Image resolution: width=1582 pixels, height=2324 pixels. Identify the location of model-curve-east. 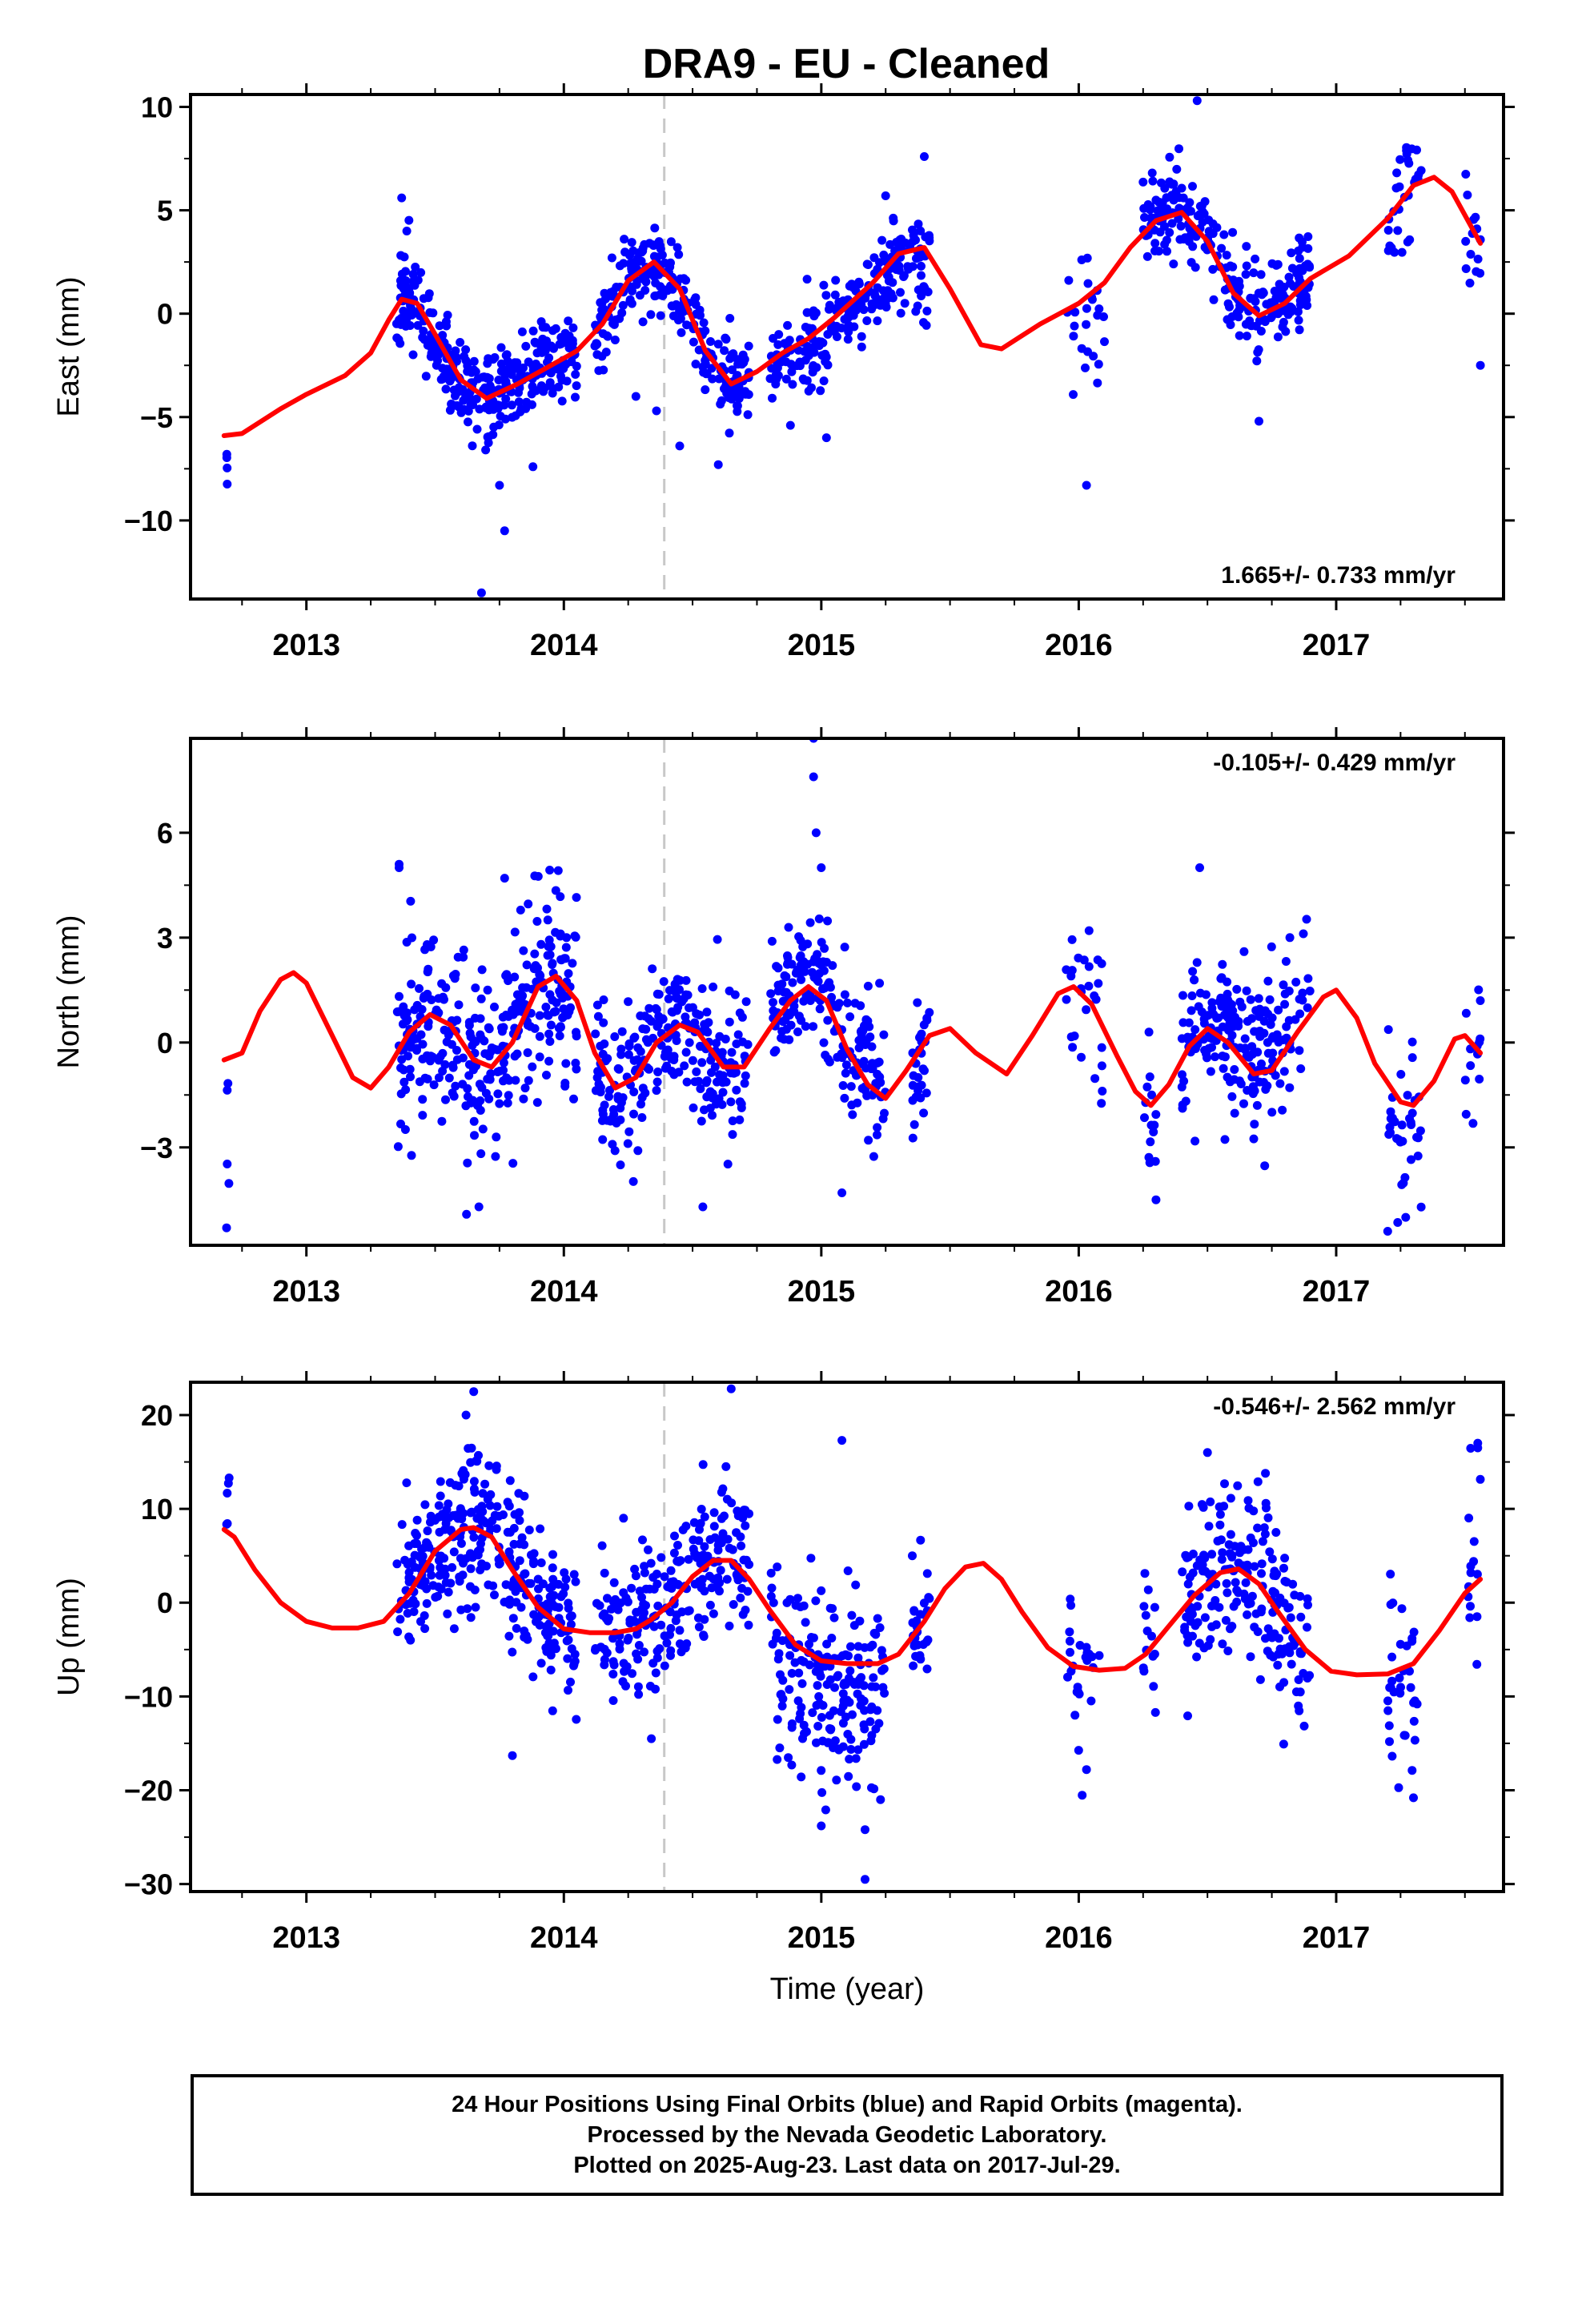
(852, 306).